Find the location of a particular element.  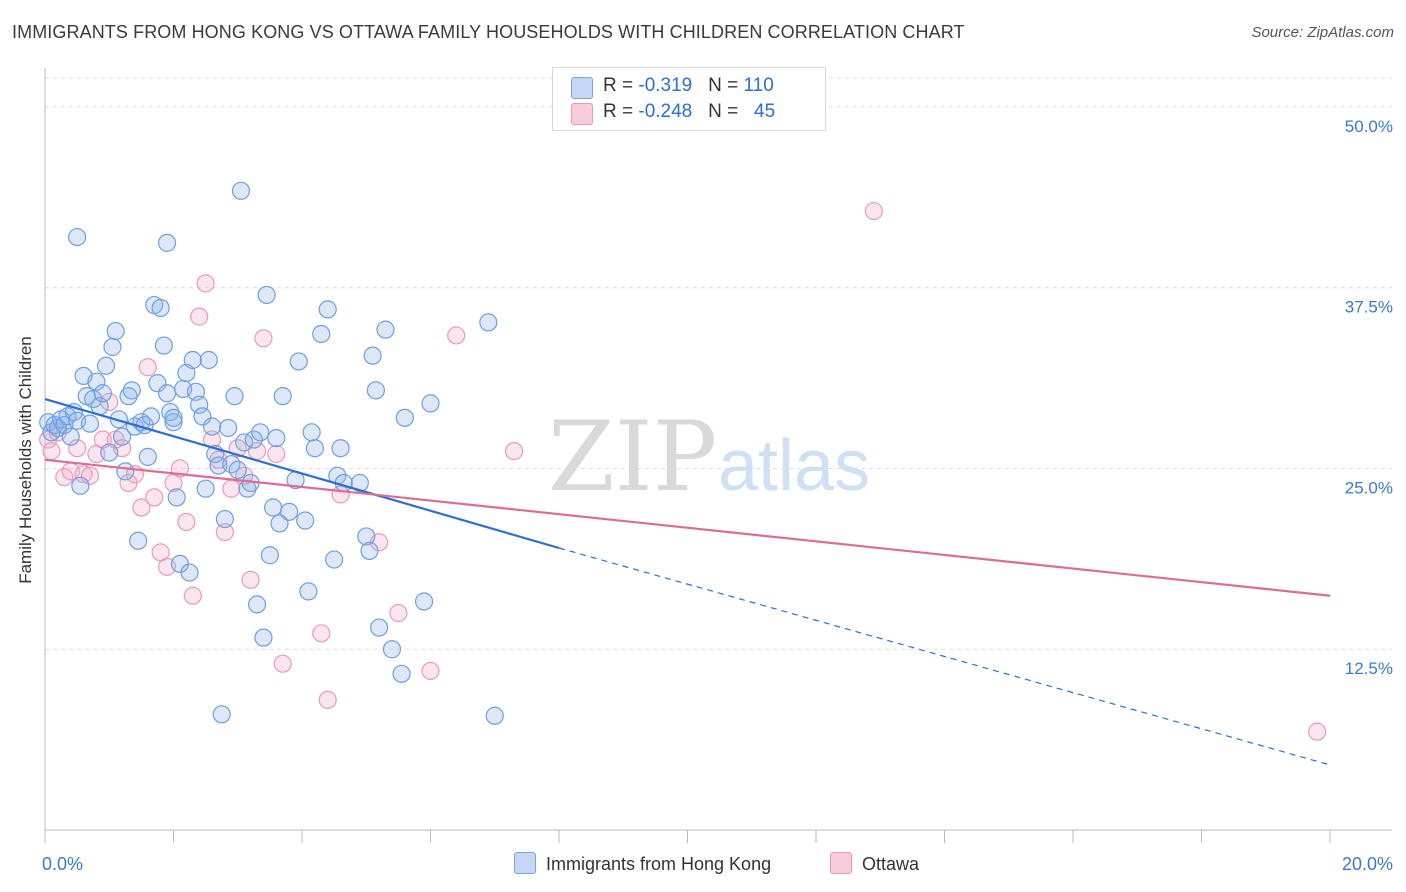

legend-n-value: 45 is located at coordinates (765, 111).